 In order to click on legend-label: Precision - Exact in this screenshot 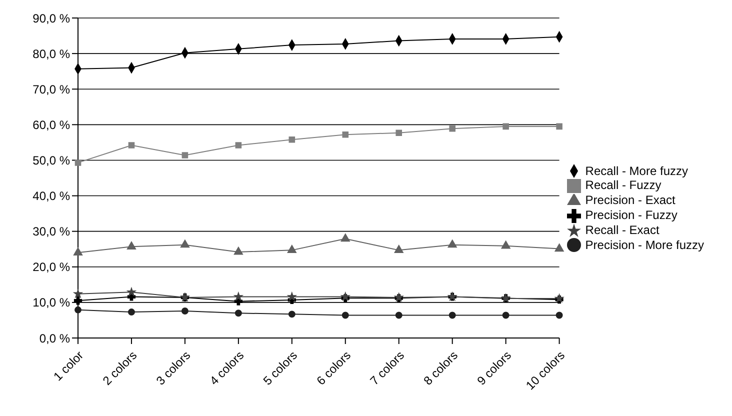, I will do `click(630, 200)`.